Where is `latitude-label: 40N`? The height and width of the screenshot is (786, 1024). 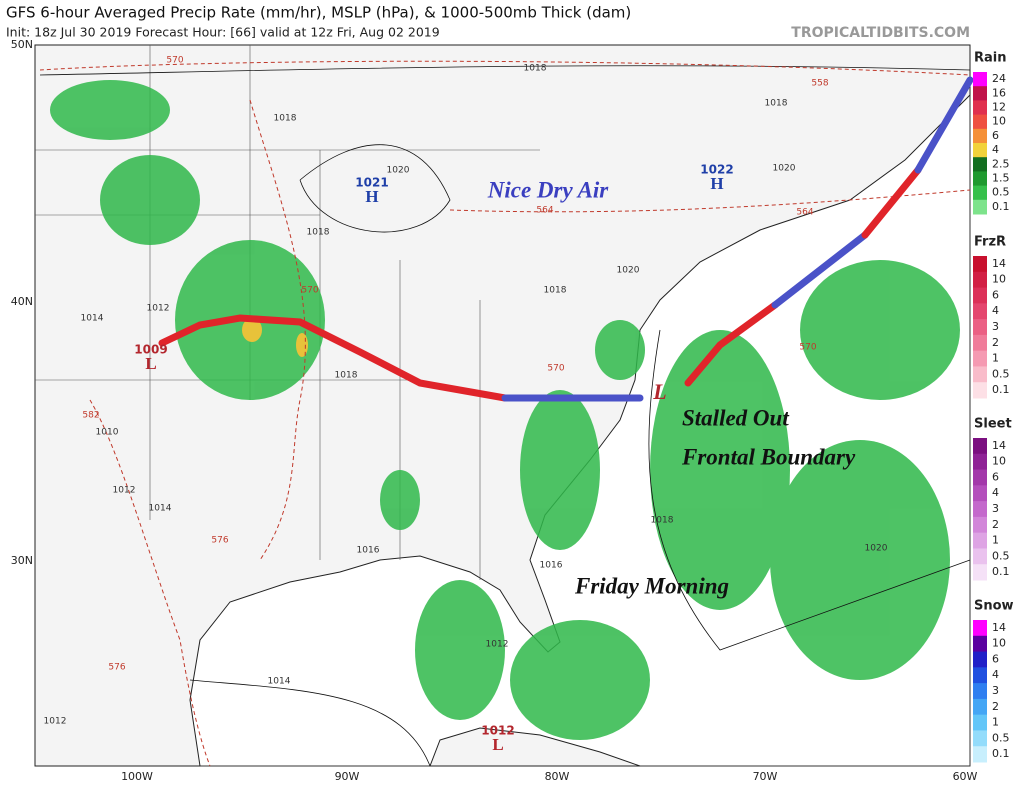
latitude-label: 40N is located at coordinates (22, 301).